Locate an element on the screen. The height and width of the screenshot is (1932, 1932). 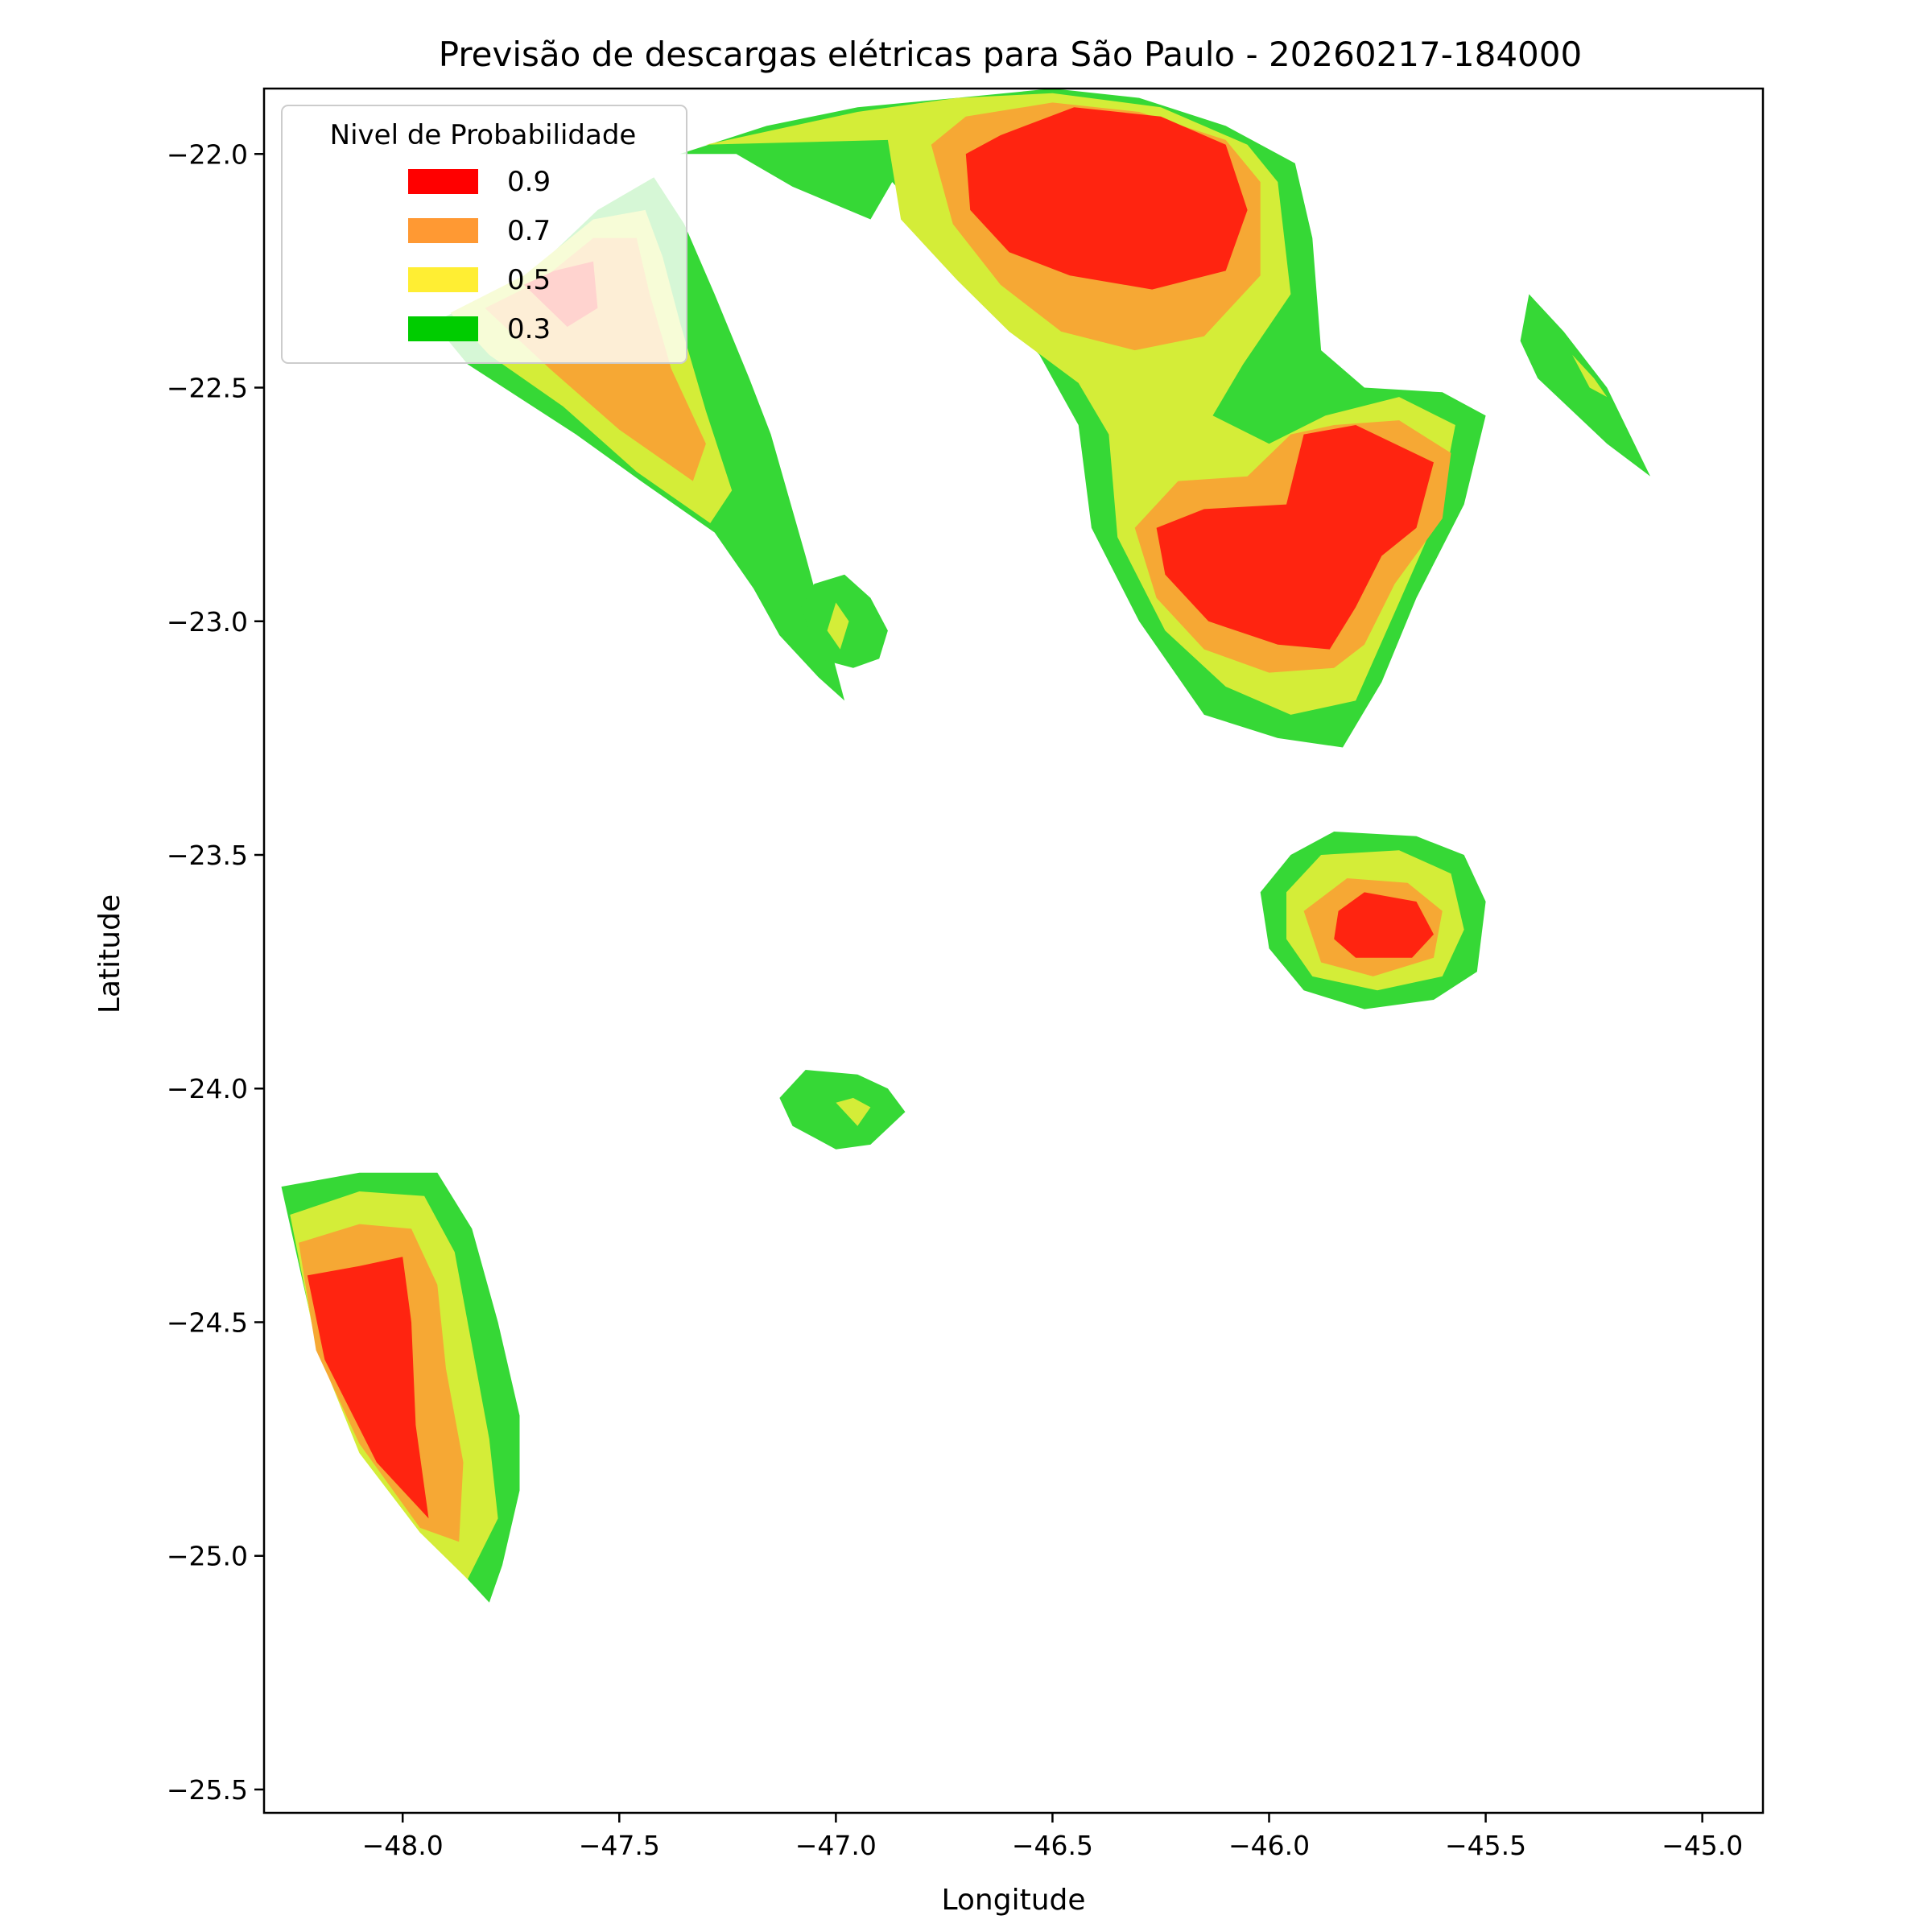
x-axis-label: Longitude is located at coordinates (1013, 1900).